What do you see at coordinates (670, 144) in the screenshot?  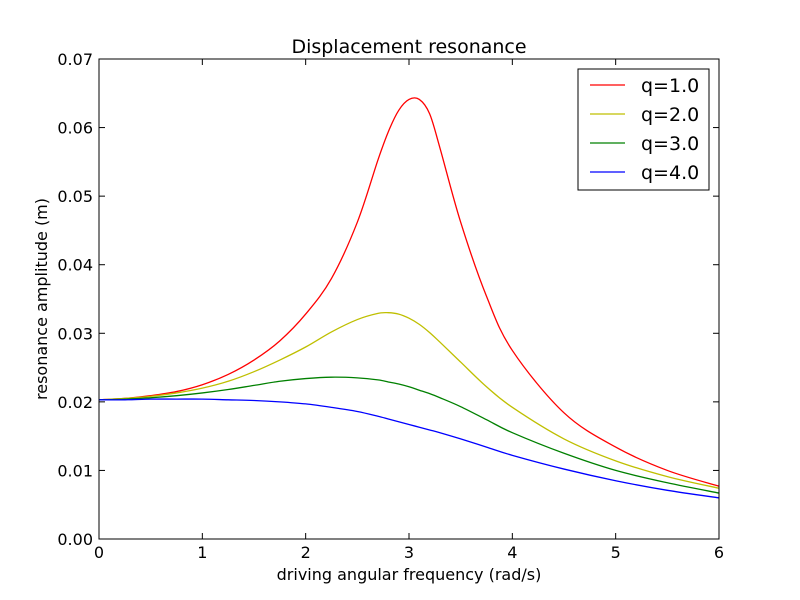 I see `legend-label: q=3.0` at bounding box center [670, 144].